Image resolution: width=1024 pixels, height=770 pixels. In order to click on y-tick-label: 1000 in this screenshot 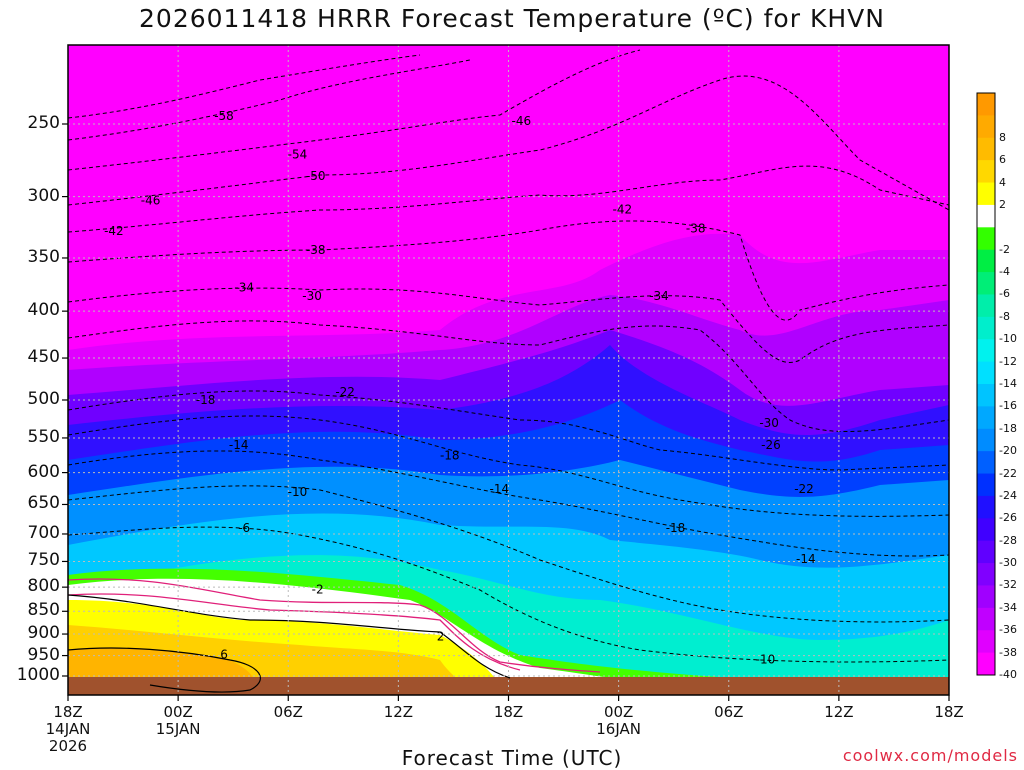, I will do `click(38, 675)`.